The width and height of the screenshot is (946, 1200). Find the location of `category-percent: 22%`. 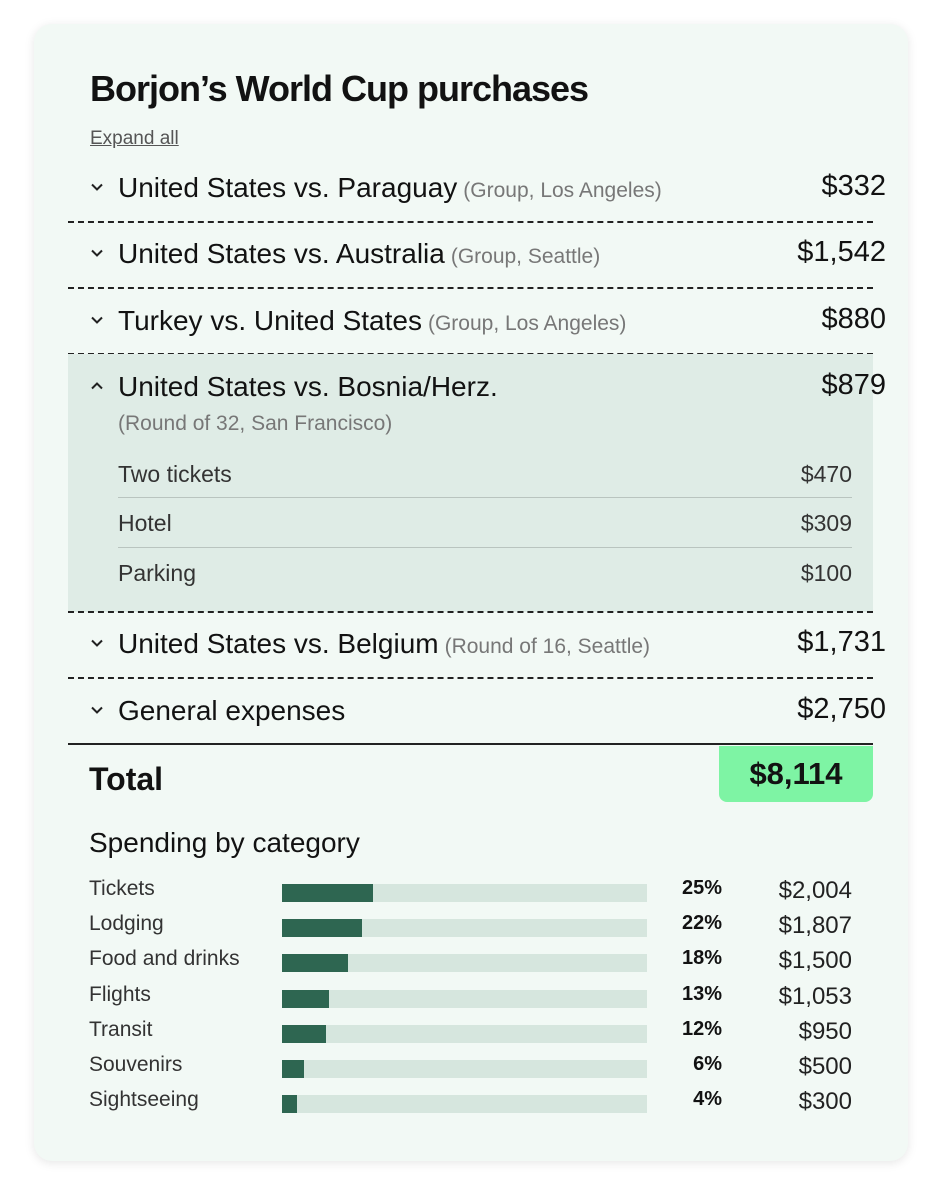

category-percent: 22% is located at coordinates (701, 923).